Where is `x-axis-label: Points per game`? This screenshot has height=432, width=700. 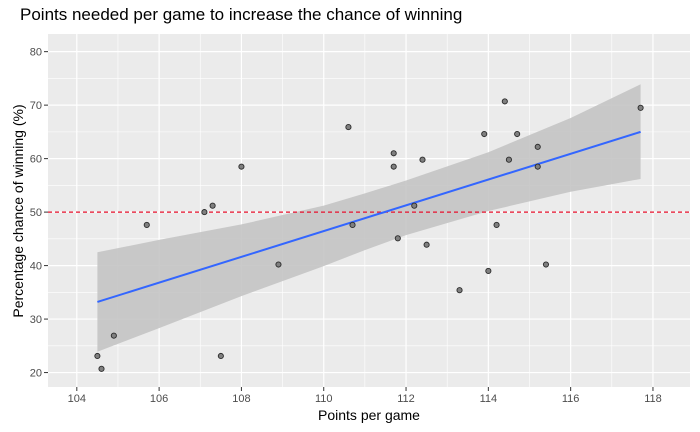 x-axis-label: Points per game is located at coordinates (369, 415).